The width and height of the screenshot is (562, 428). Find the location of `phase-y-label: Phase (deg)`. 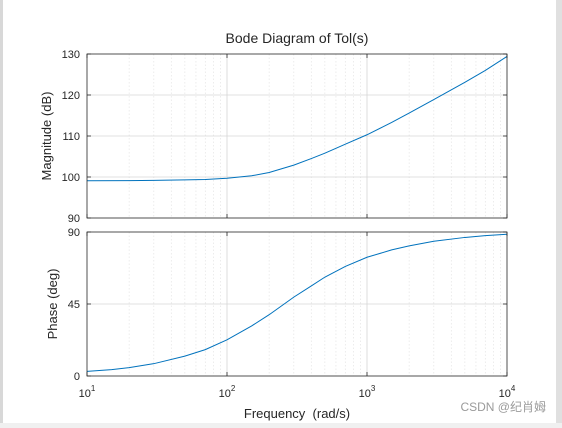

phase-y-label: Phase (deg) is located at coordinates (52, 304).